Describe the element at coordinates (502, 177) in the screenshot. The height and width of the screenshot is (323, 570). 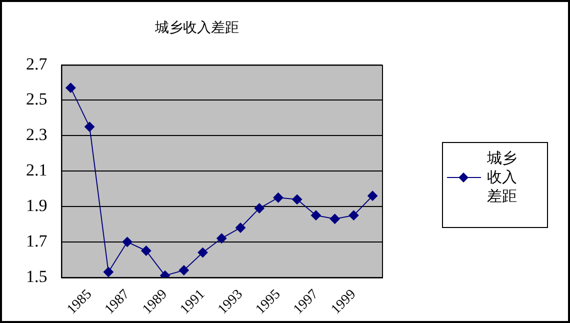
I see `legend-label: 城乡收入差距` at that location.